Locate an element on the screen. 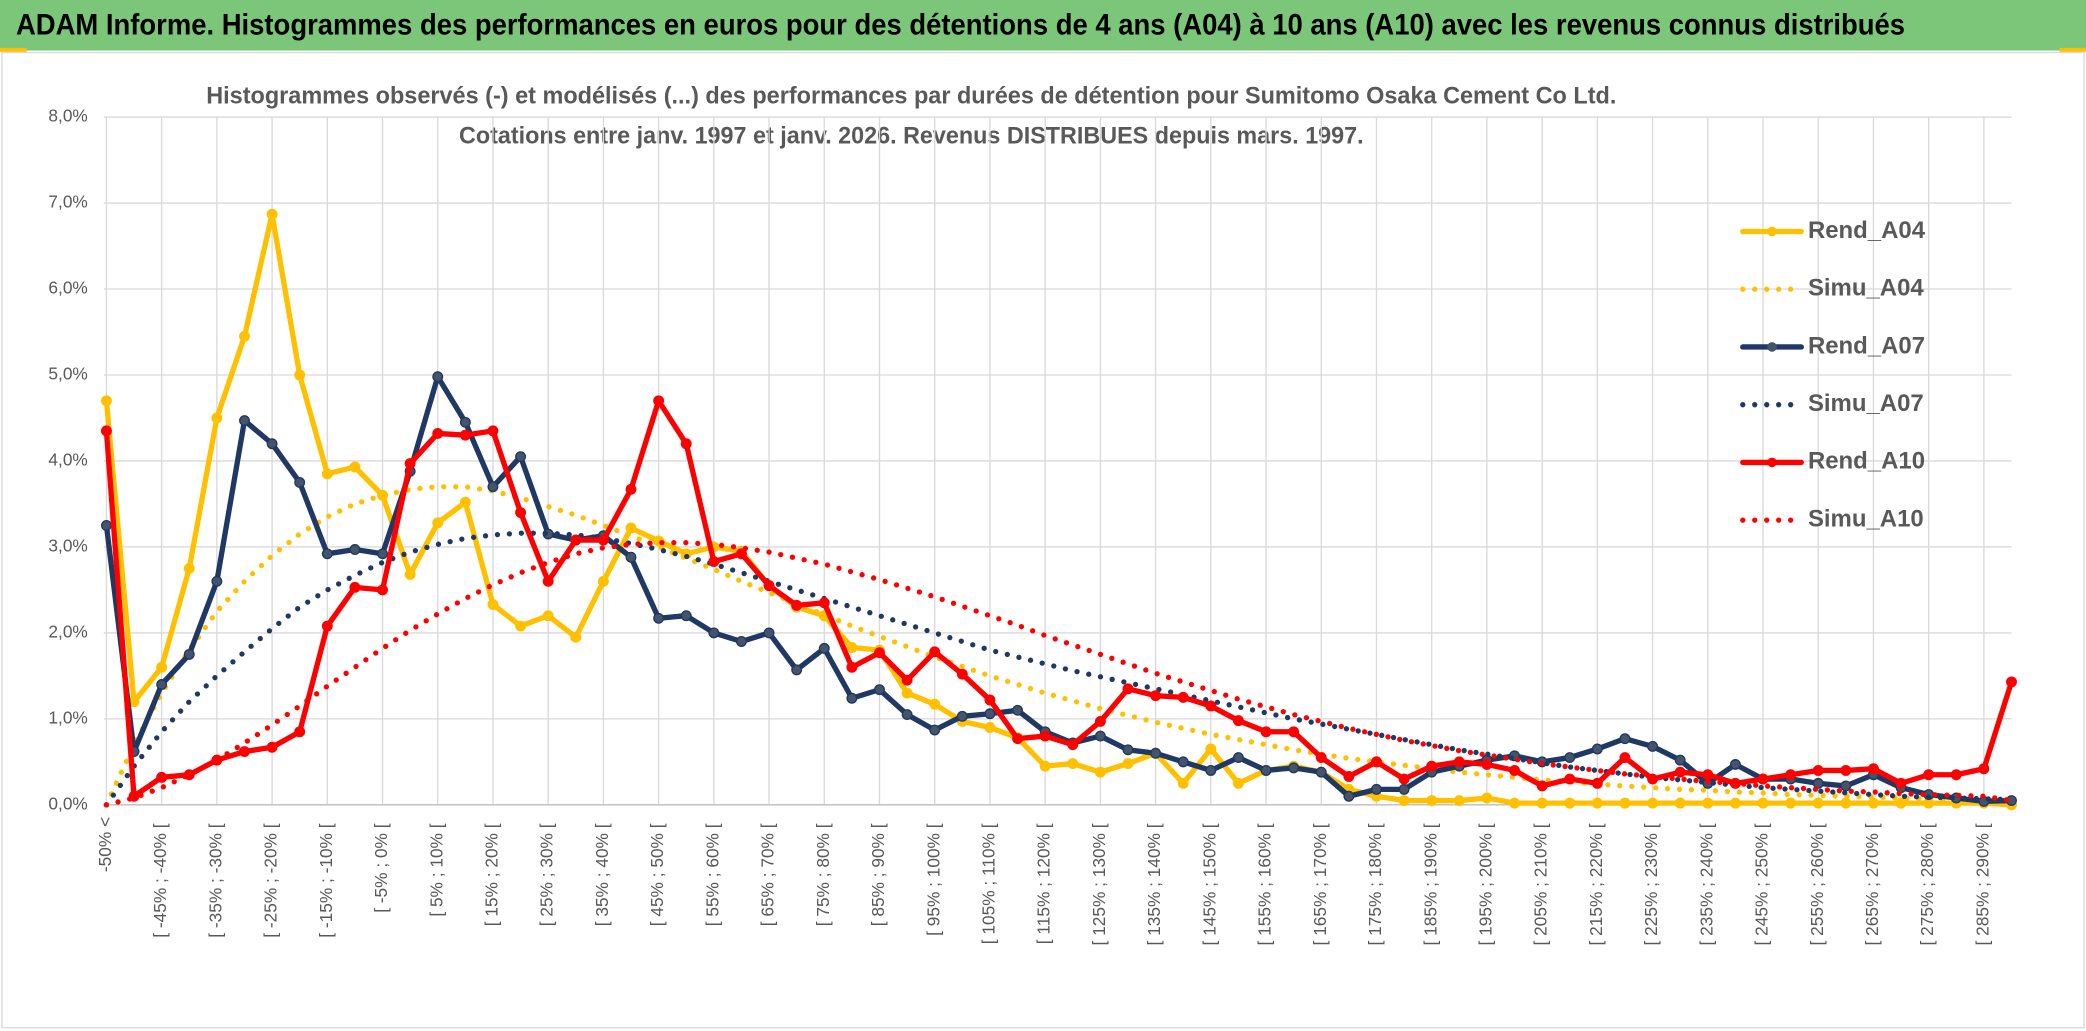 The height and width of the screenshot is (1031, 2086). x-tick-label: [ -35% ; -30% [ is located at coordinates (215, 880).